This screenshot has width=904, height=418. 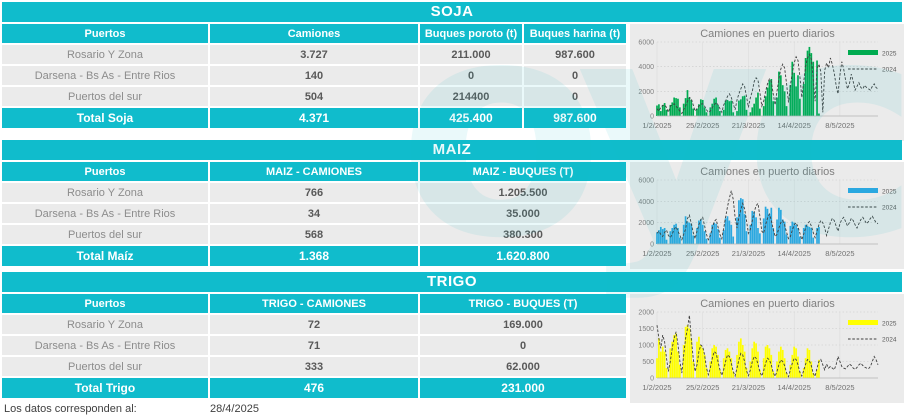 What do you see at coordinates (452, 12) in the screenshot?
I see `section-title-soja: SOJA` at bounding box center [452, 12].